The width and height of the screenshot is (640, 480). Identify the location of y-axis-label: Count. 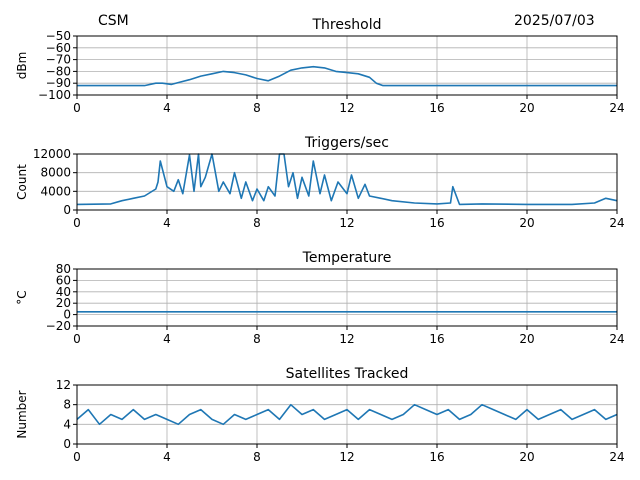
(22, 182).